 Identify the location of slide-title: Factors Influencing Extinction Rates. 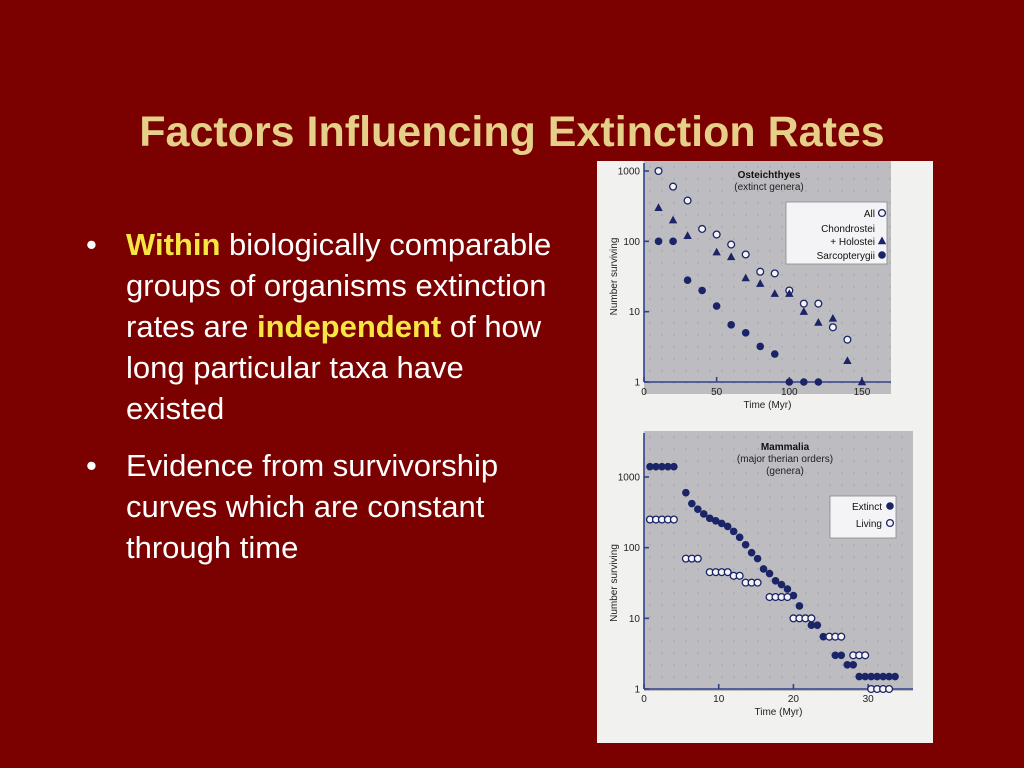
(512, 132).